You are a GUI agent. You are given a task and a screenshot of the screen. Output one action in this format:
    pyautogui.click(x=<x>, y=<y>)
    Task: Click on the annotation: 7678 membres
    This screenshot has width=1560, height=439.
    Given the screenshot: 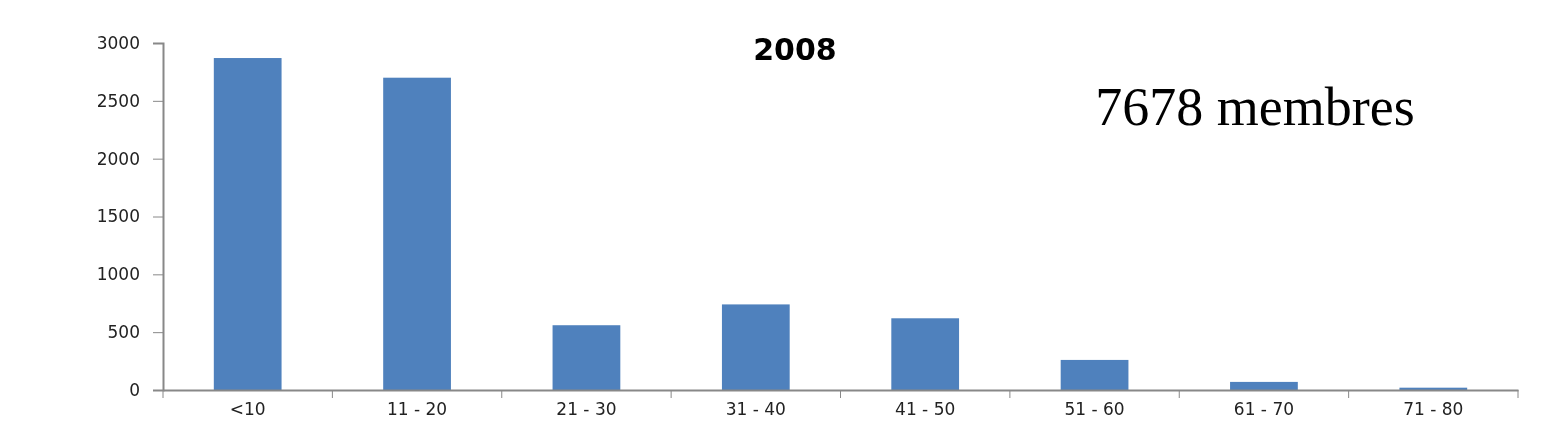 What is the action you would take?
    pyautogui.click(x=1255, y=107)
    